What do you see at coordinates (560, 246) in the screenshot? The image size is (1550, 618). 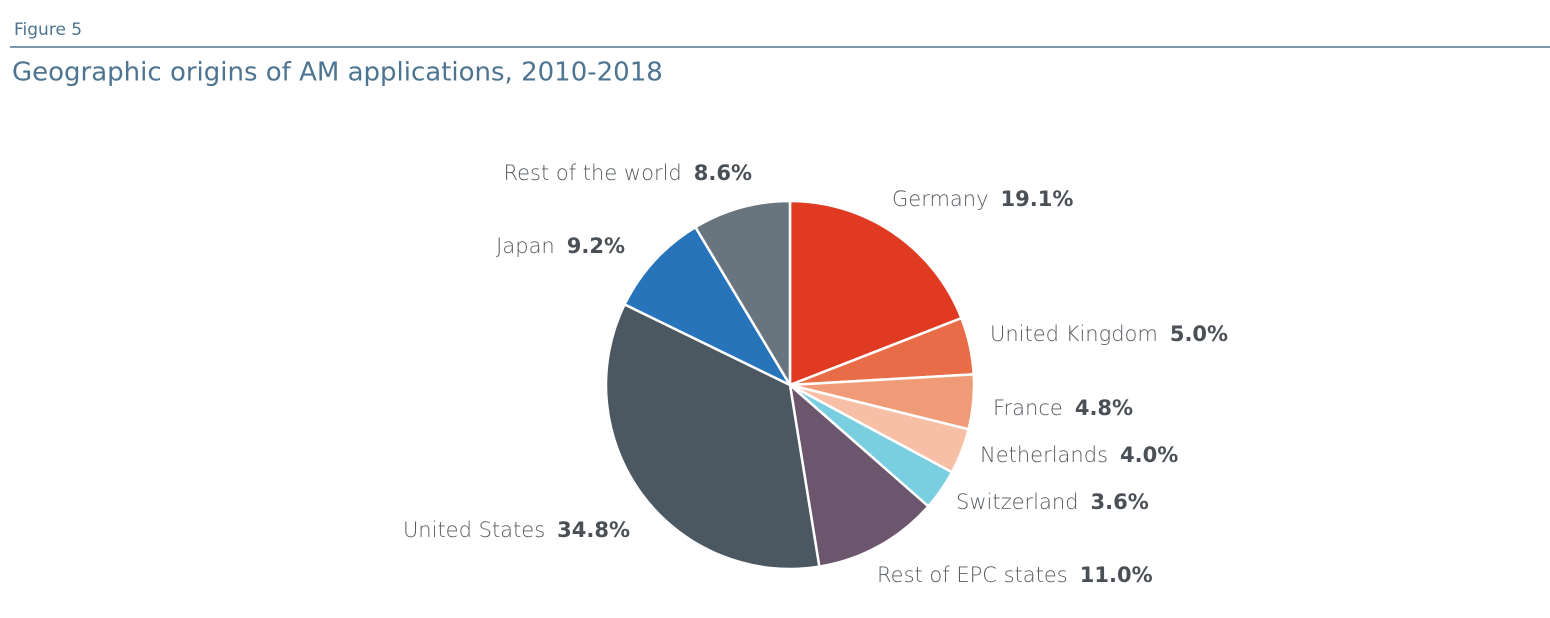 I see `slice-label: Japan 9.2%` at bounding box center [560, 246].